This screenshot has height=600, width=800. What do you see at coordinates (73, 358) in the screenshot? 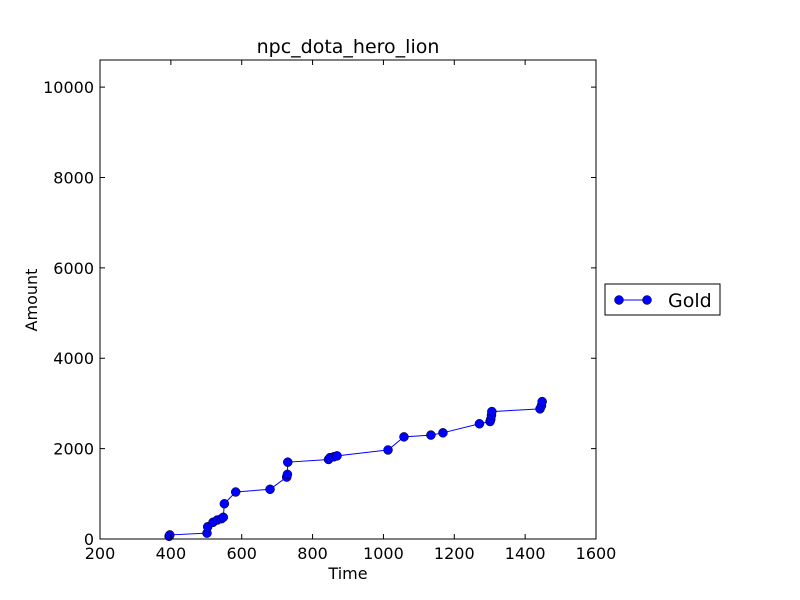
I see `y-tick-label: 4000` at bounding box center [73, 358].